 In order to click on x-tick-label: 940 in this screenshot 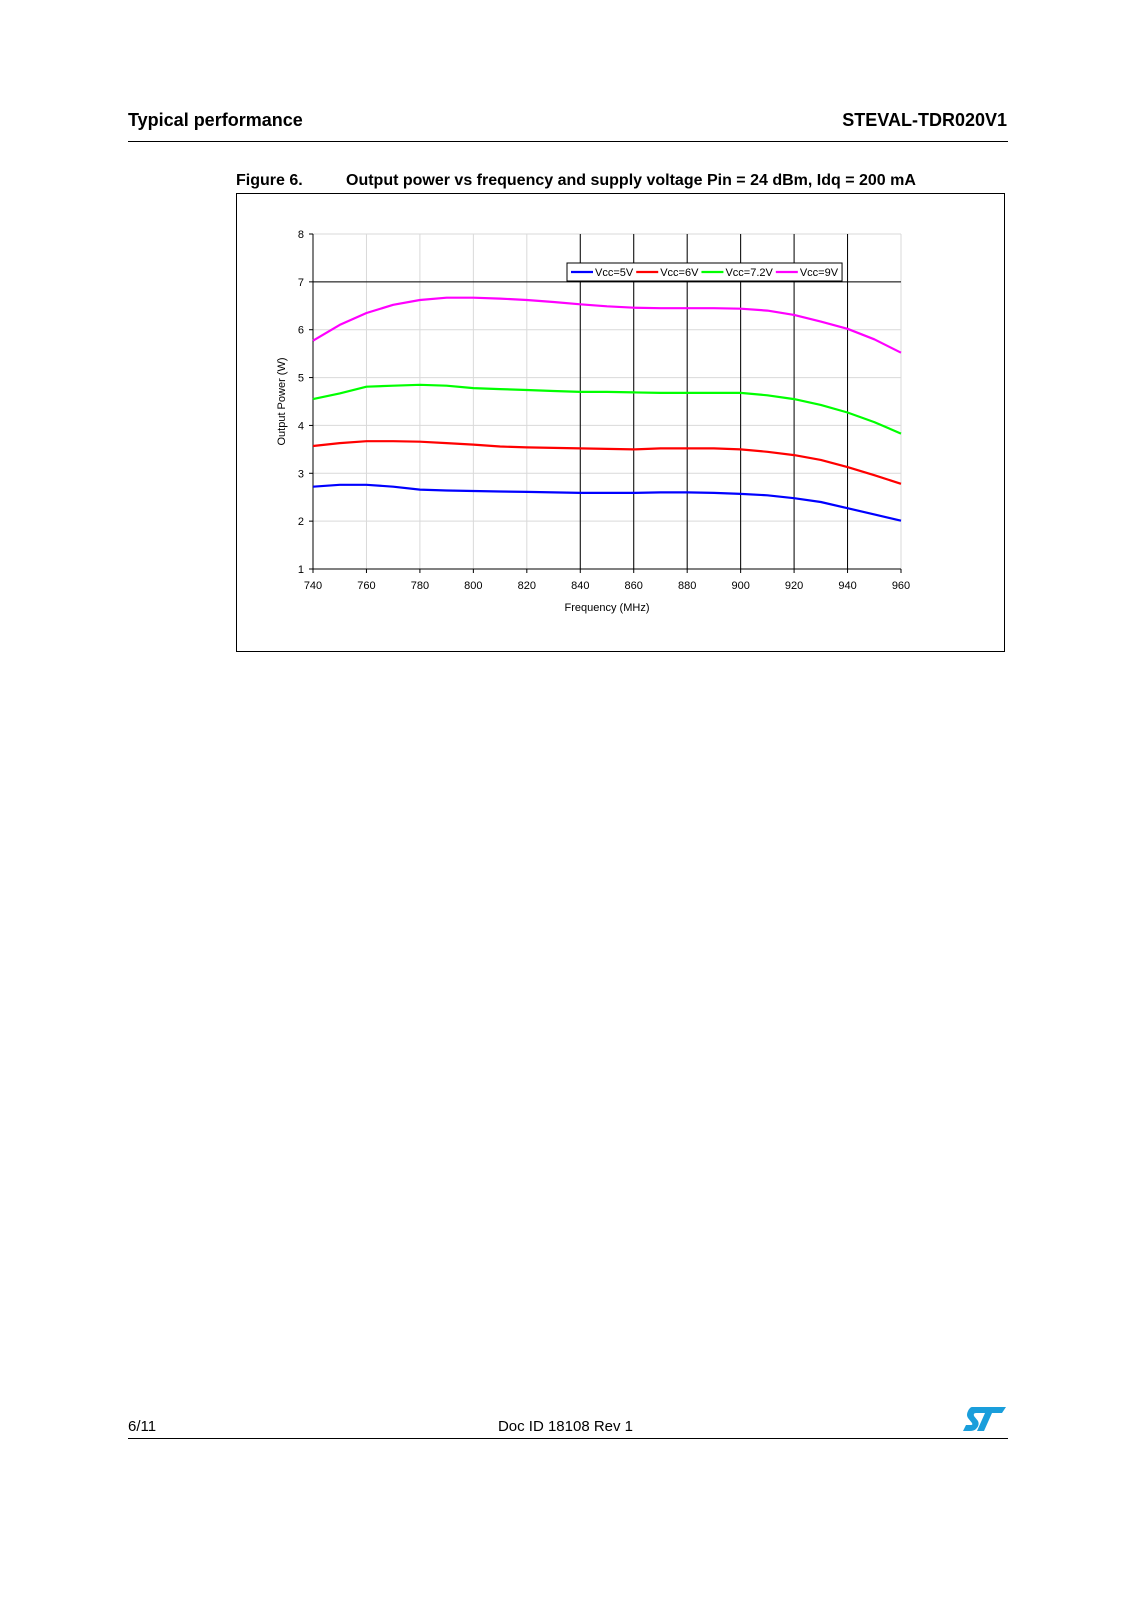, I will do `click(847, 586)`.